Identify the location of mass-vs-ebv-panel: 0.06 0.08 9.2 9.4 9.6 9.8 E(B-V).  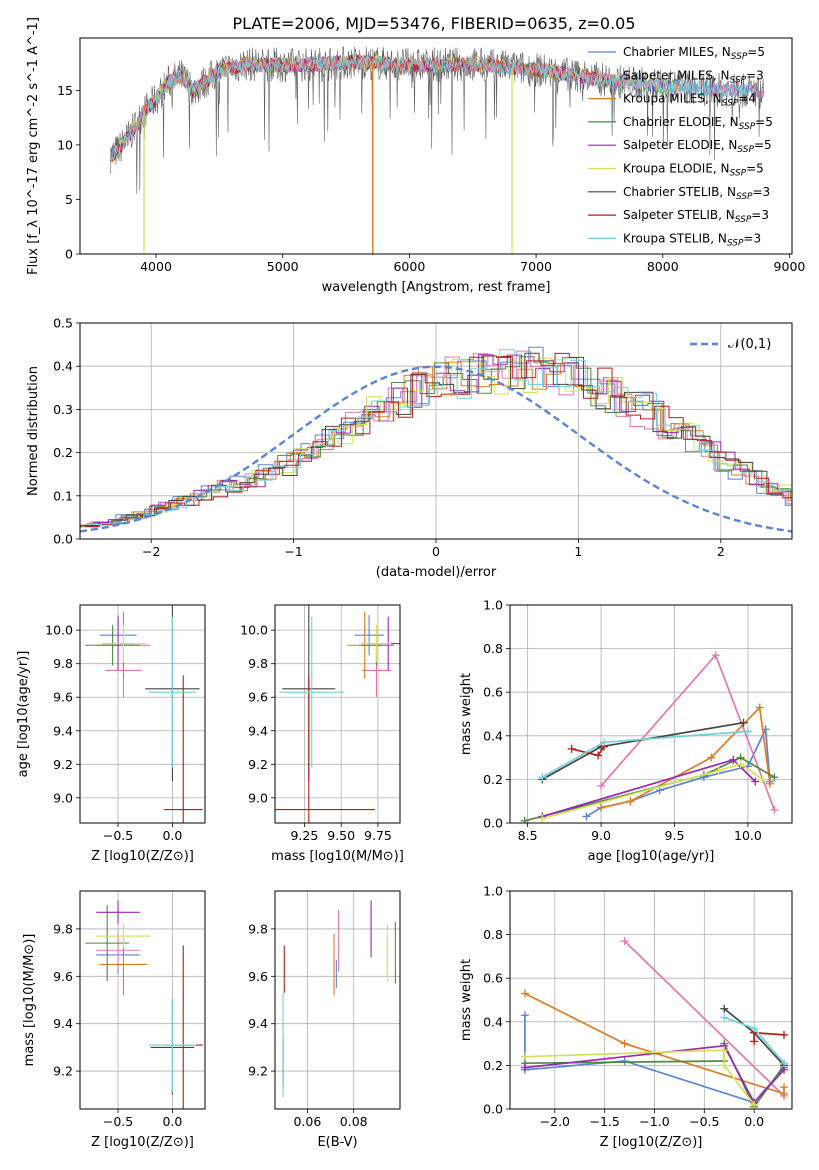
(324, 1020).